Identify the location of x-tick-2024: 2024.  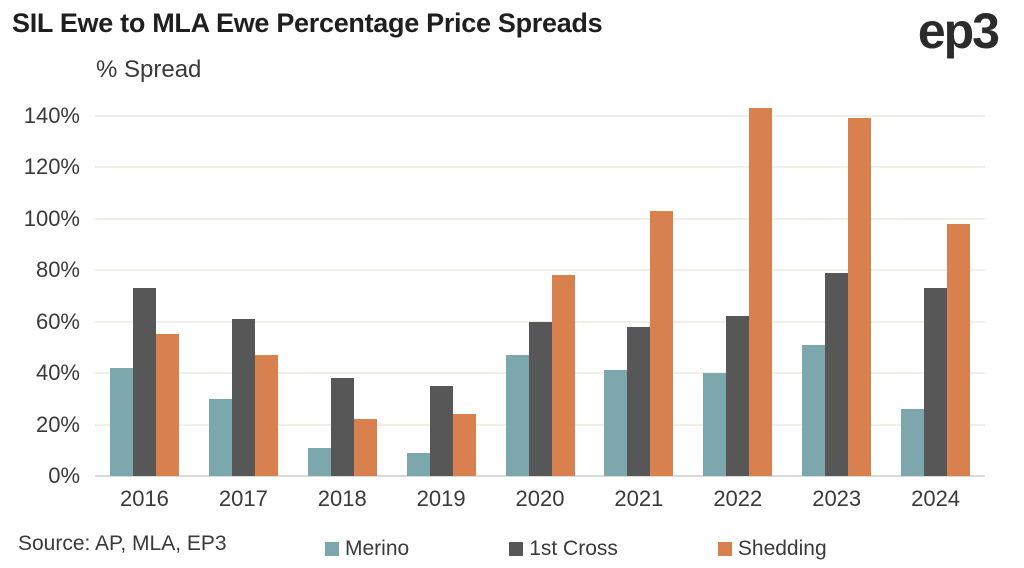
(936, 498).